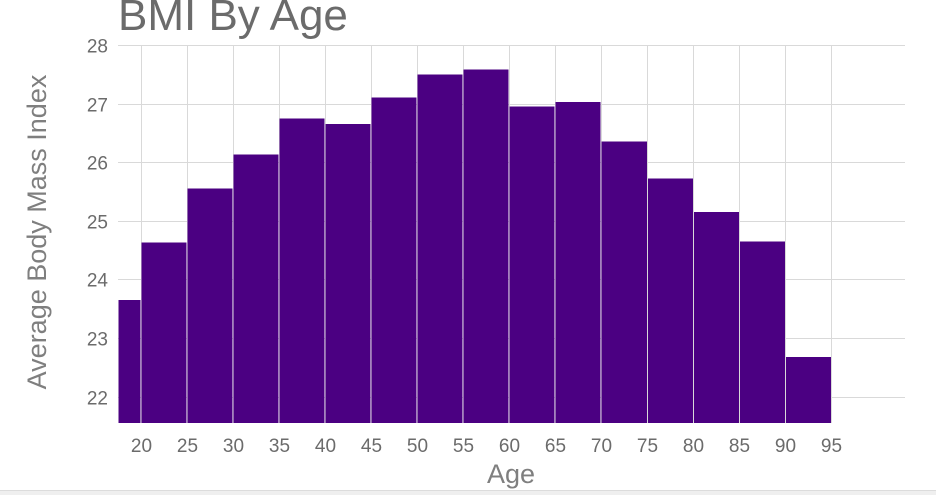 The image size is (936, 495). Describe the element at coordinates (97, 340) in the screenshot. I see `y-tick-label: 23` at that location.